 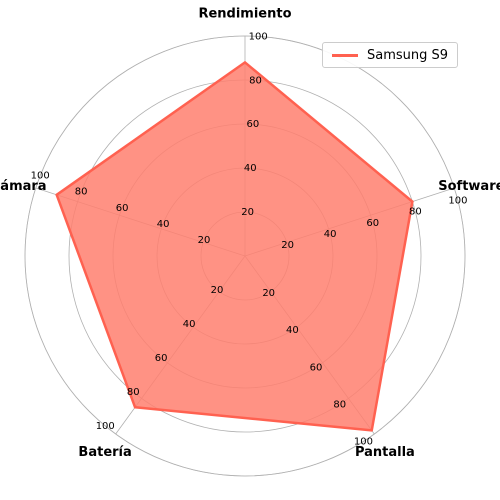 I want to click on radar-axis-label-3: Batería, so click(x=104, y=452).